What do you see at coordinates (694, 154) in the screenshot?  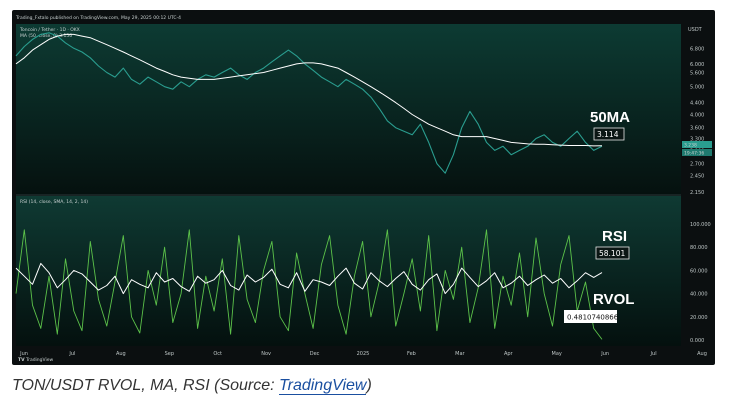 I see `countdown-value: 19:47:36` at bounding box center [694, 154].